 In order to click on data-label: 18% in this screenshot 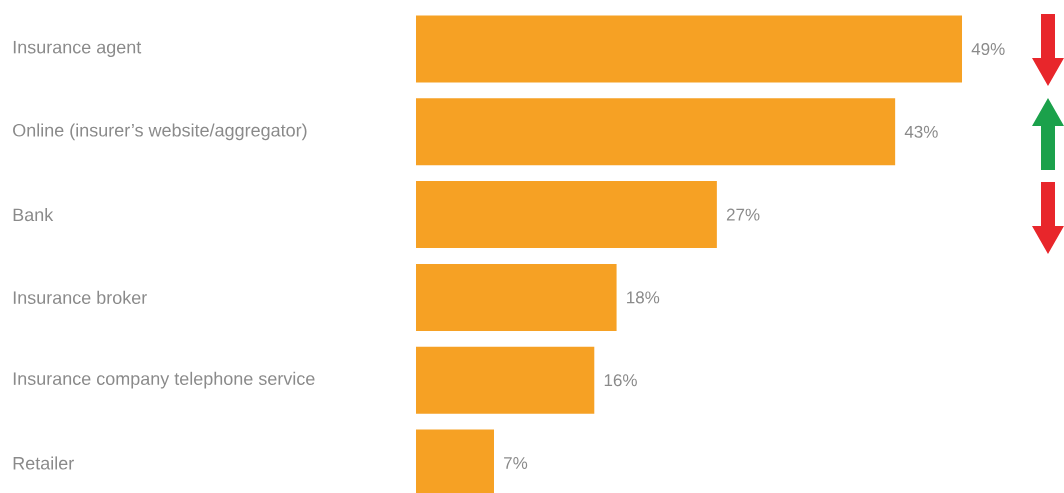, I will do `click(643, 297)`.